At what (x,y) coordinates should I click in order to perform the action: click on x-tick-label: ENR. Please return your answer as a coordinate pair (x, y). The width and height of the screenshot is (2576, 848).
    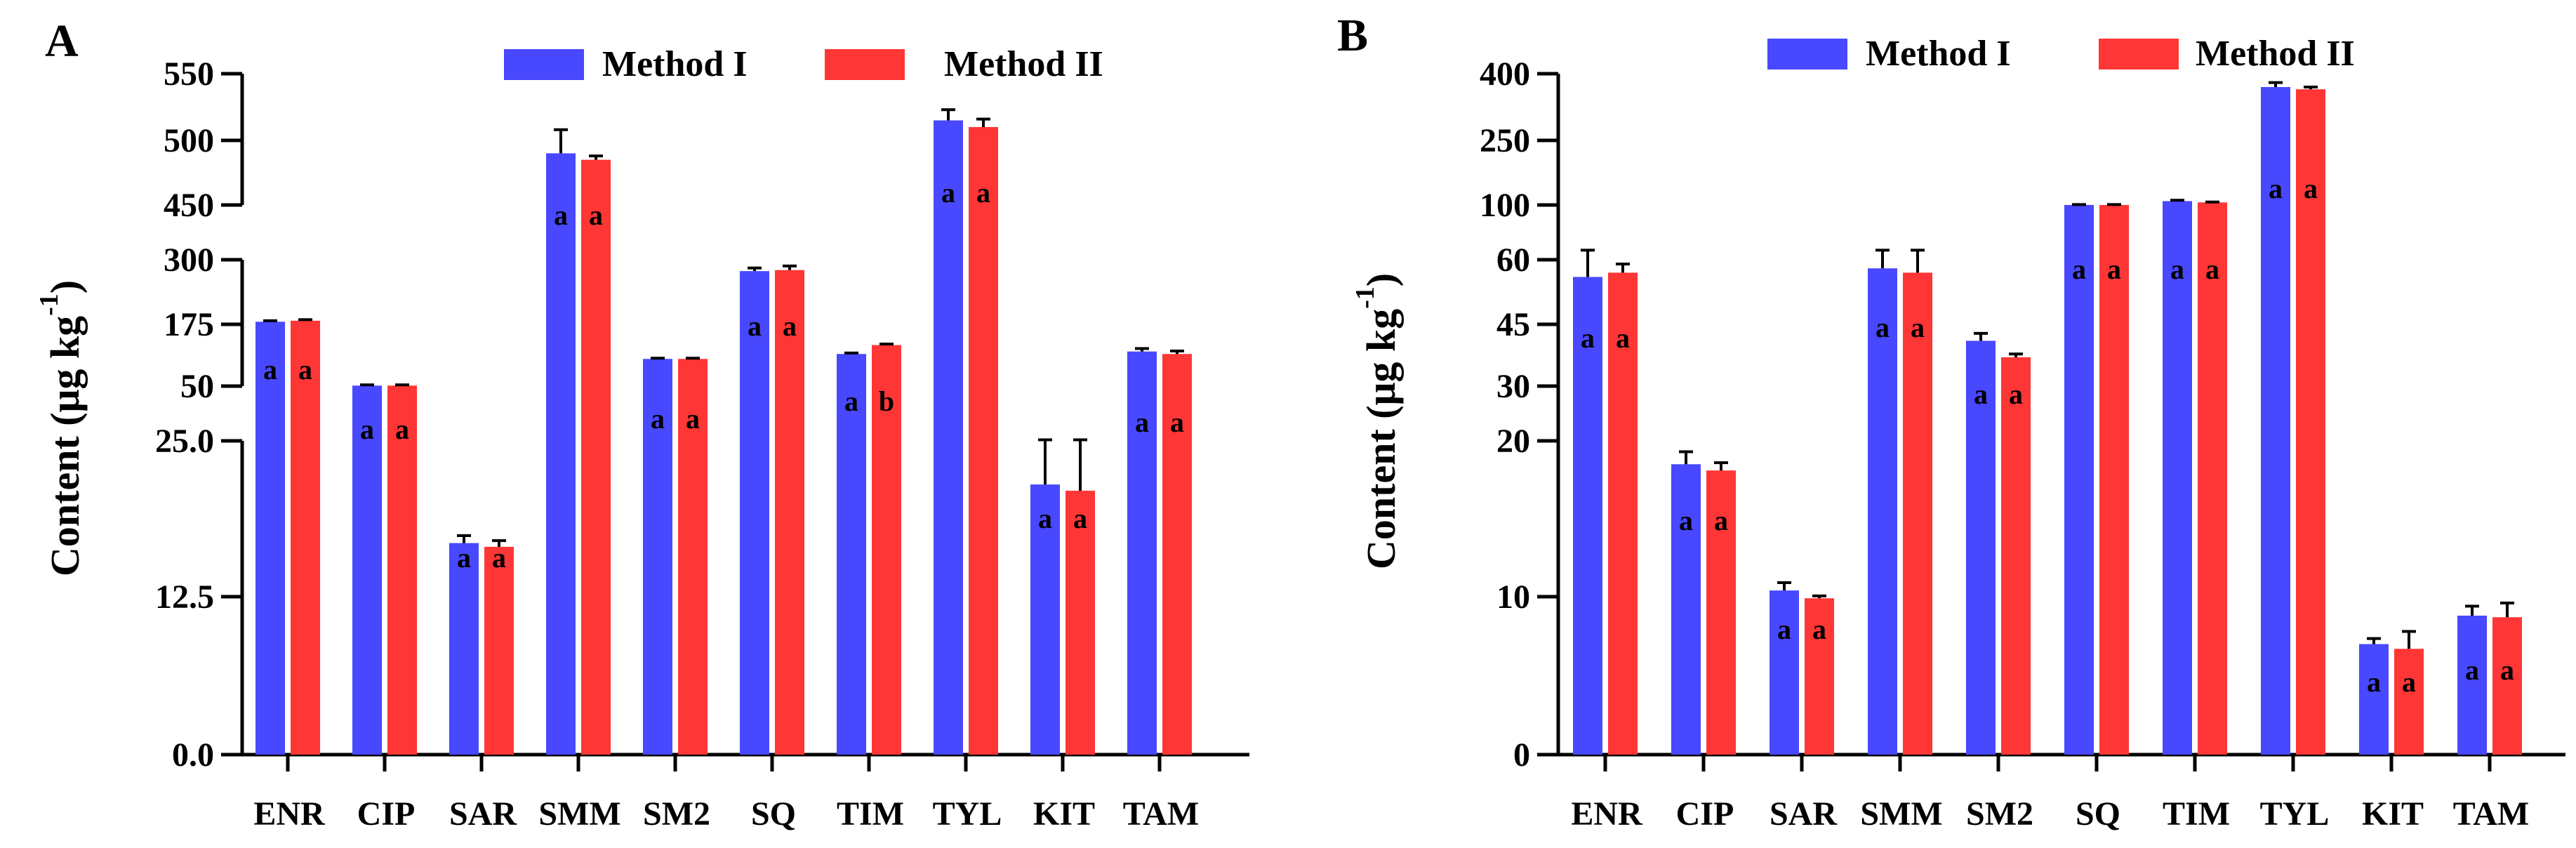
    Looking at the image, I should click on (290, 814).